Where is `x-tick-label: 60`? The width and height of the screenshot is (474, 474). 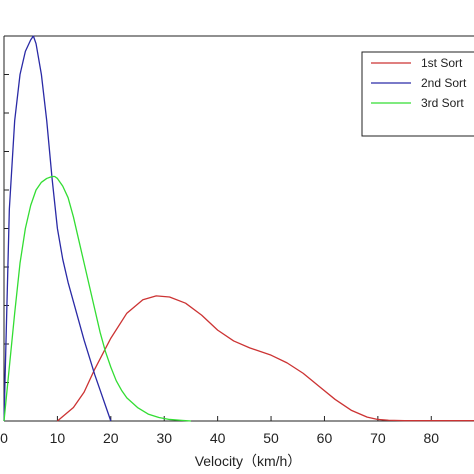 x-tick-label: 60 is located at coordinates (325, 438).